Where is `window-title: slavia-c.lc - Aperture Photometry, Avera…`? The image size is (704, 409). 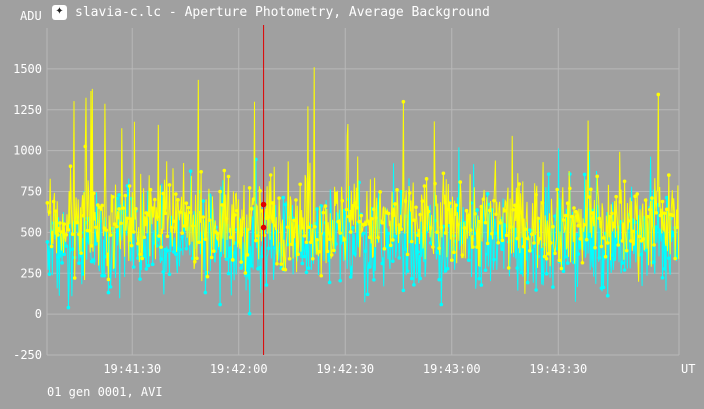 window-title: slavia-c.lc - Aperture Photometry, Avera… is located at coordinates (282, 12).